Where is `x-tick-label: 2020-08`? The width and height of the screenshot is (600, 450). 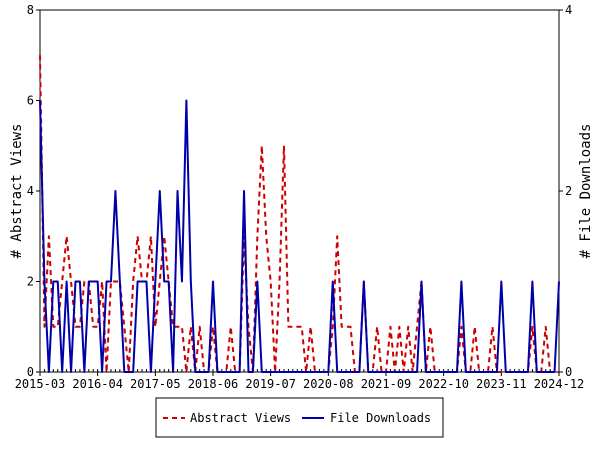 x-tick-label: 2020-08 is located at coordinates (328, 384).